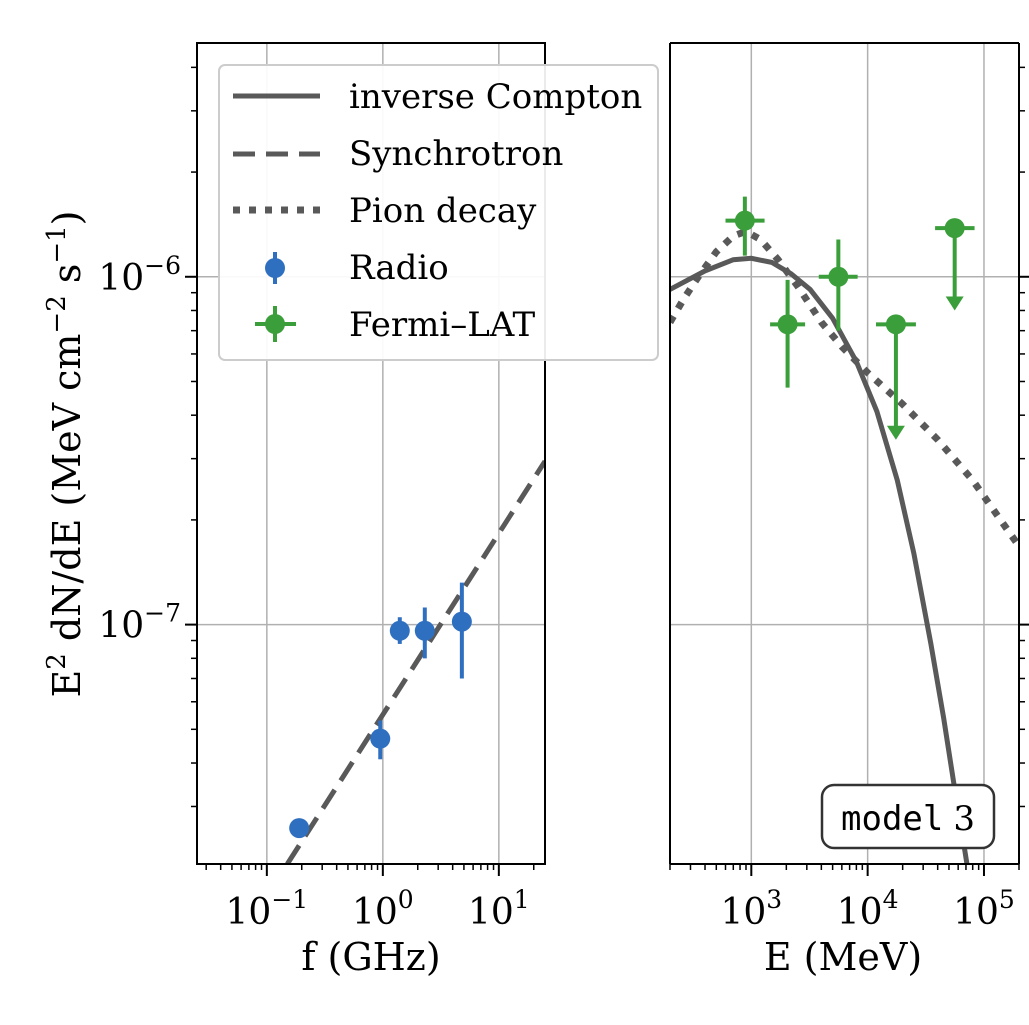 Image resolution: width=1029 pixels, height=1025 pixels. I want to click on y-label-sq: 2, so click(57, 661).